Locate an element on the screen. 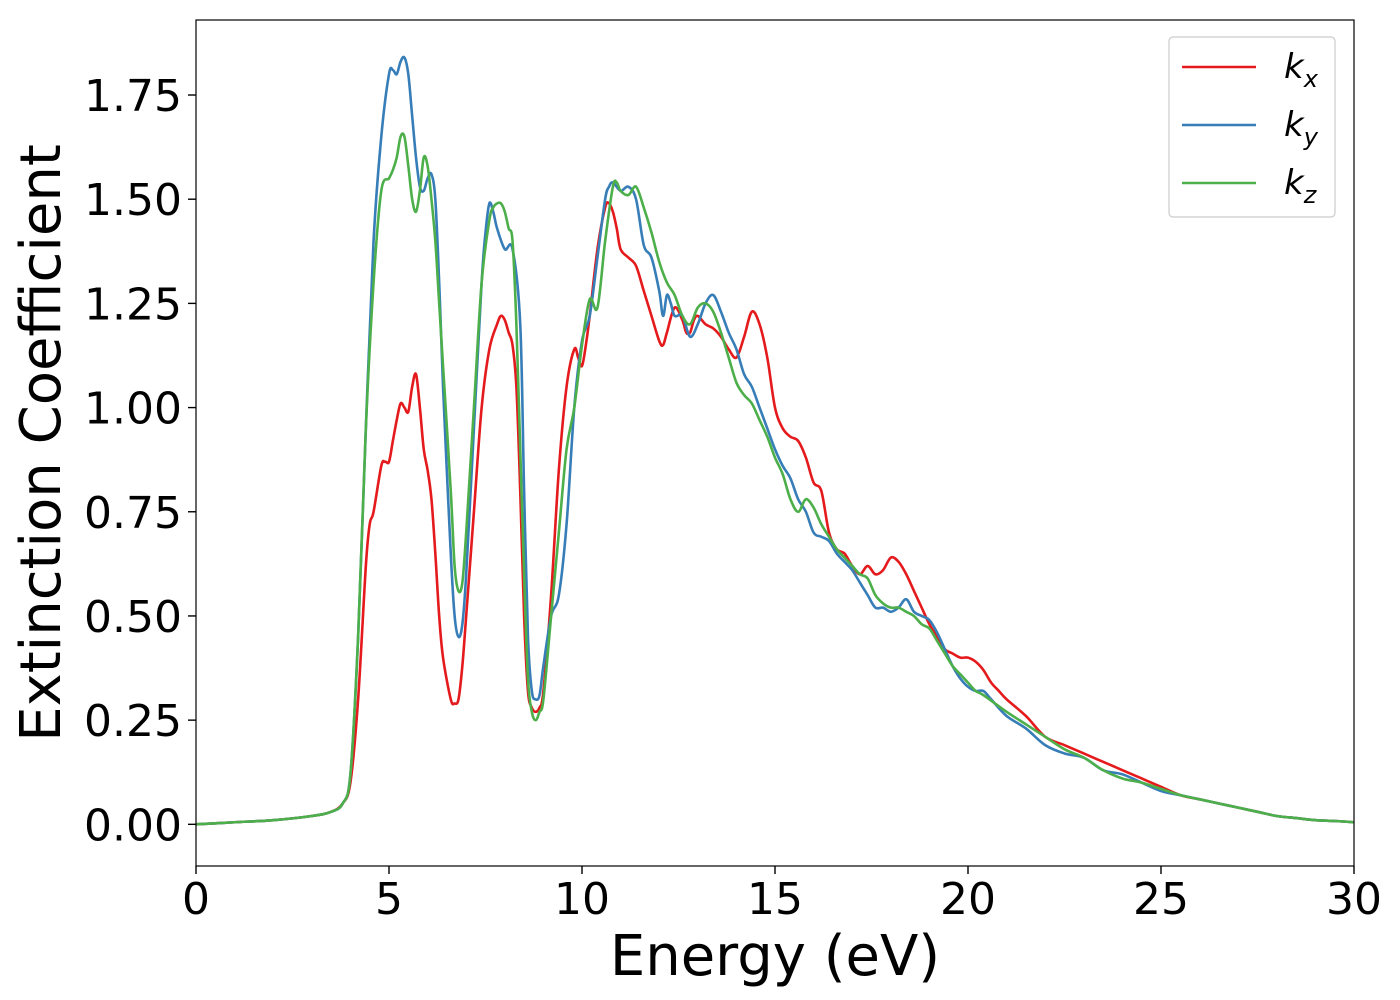  legend-label-kz: kz is located at coordinates (1301, 186).